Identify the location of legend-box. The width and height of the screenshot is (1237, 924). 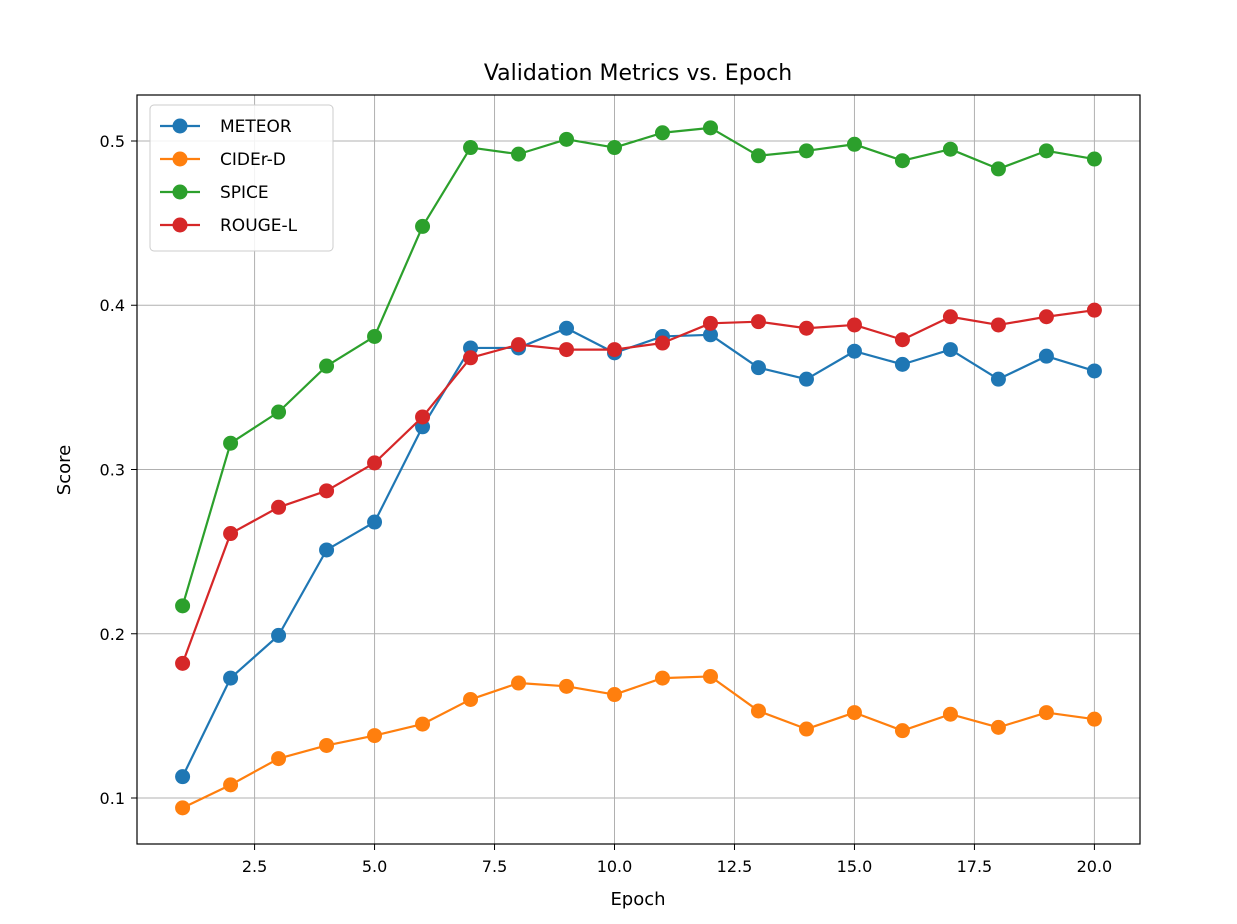
(241, 178).